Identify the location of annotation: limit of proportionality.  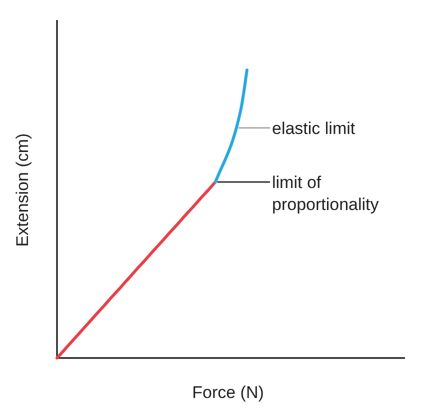
(326, 193).